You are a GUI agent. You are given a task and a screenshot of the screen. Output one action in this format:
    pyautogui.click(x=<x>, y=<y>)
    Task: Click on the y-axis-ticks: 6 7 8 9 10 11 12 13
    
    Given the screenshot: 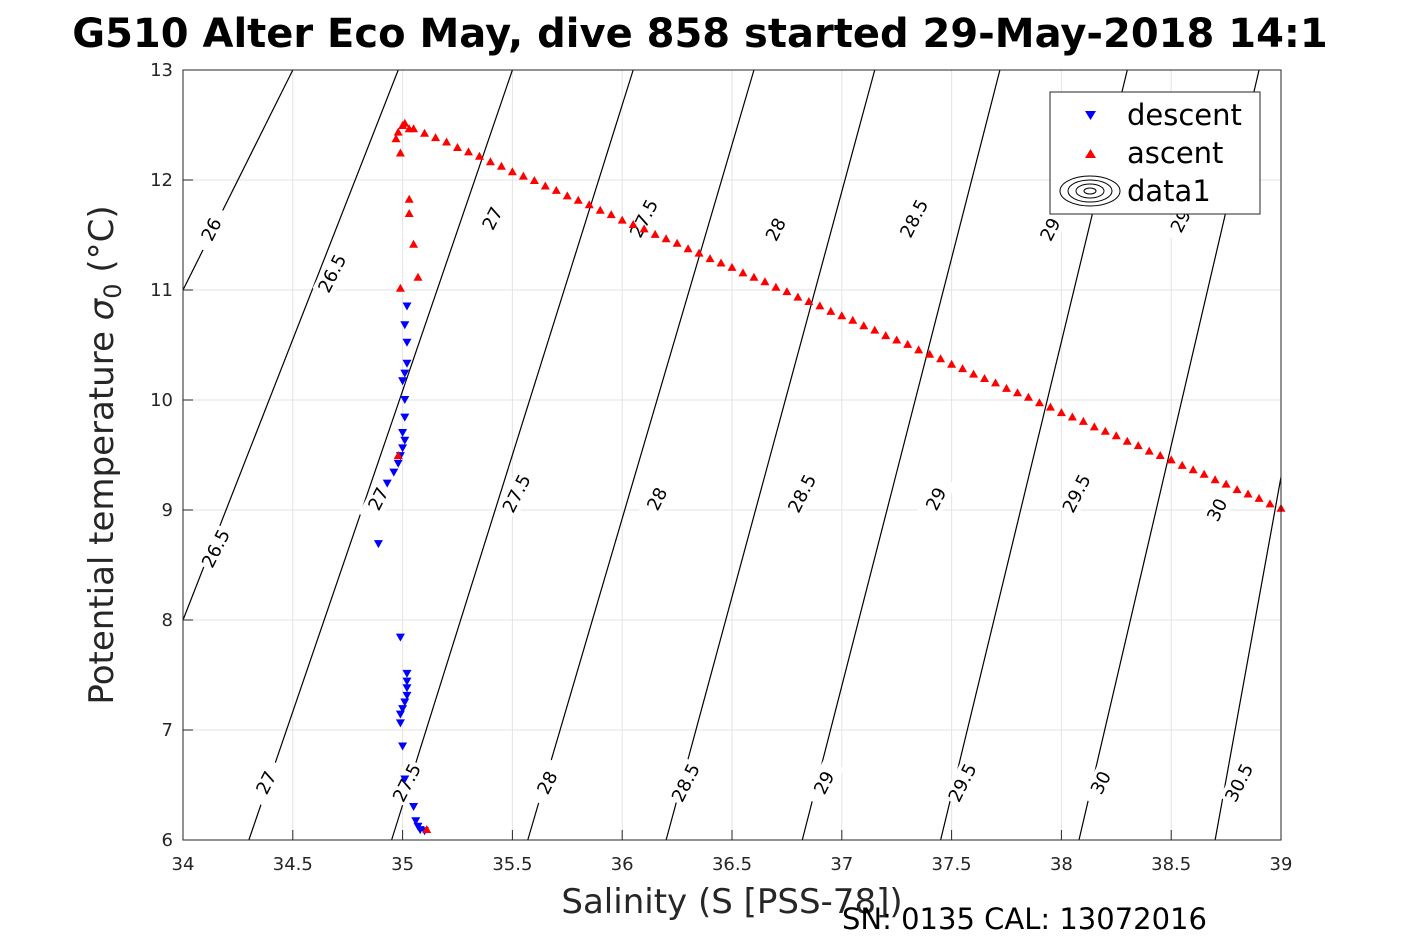 What is the action you would take?
    pyautogui.click(x=171, y=455)
    